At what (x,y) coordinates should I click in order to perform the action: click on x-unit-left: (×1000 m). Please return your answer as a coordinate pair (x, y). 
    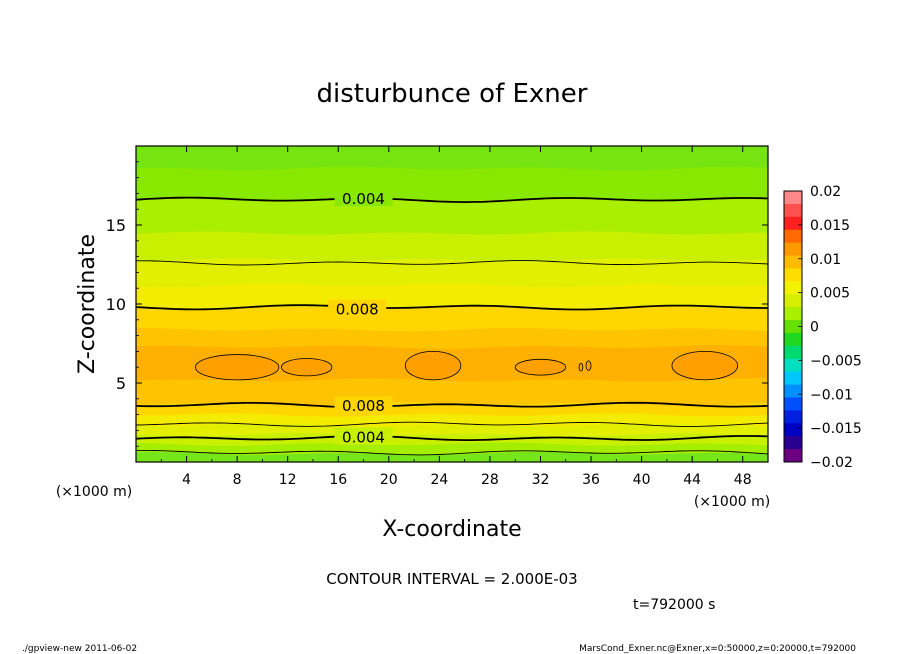
    Looking at the image, I should click on (94, 492).